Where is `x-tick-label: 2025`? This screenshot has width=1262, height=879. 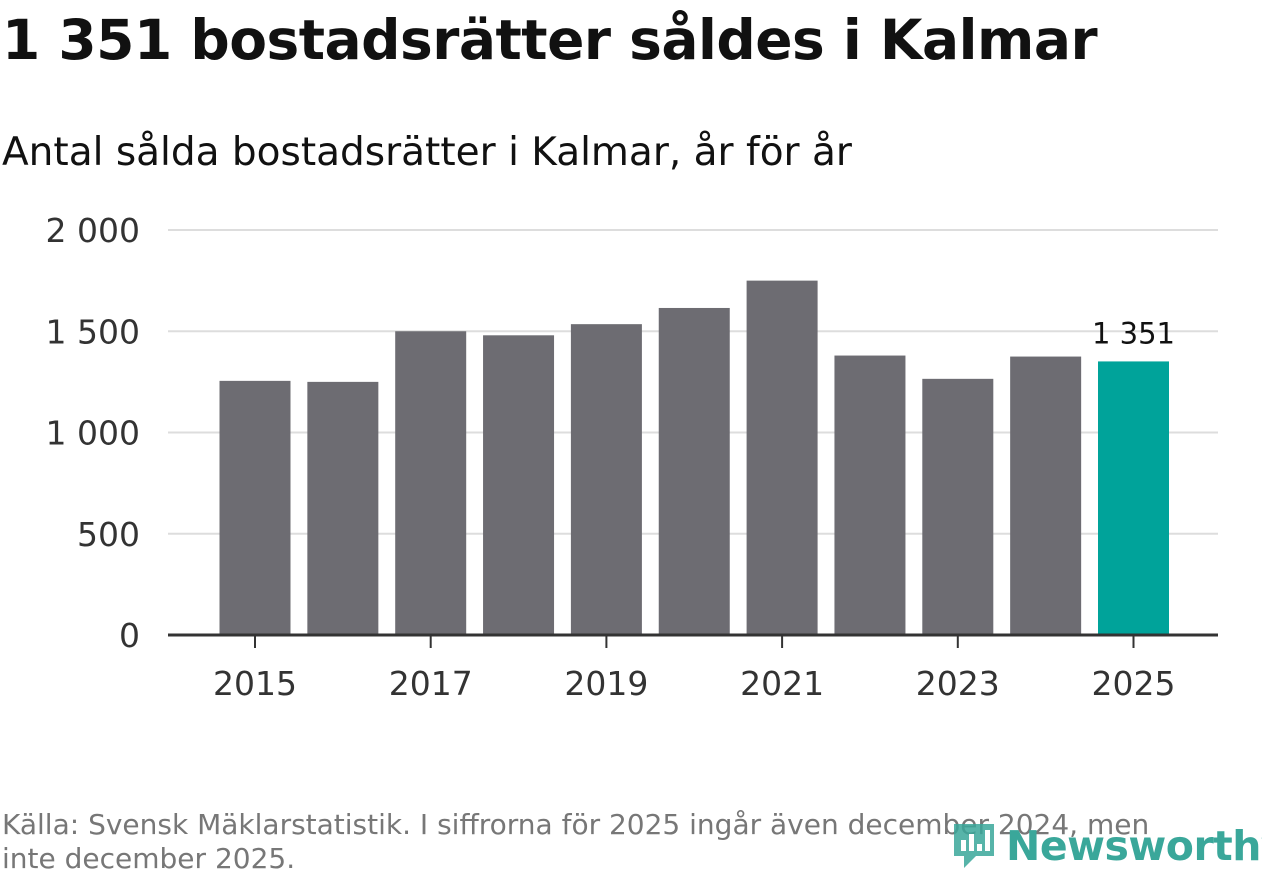 x-tick-label: 2025 is located at coordinates (1134, 683).